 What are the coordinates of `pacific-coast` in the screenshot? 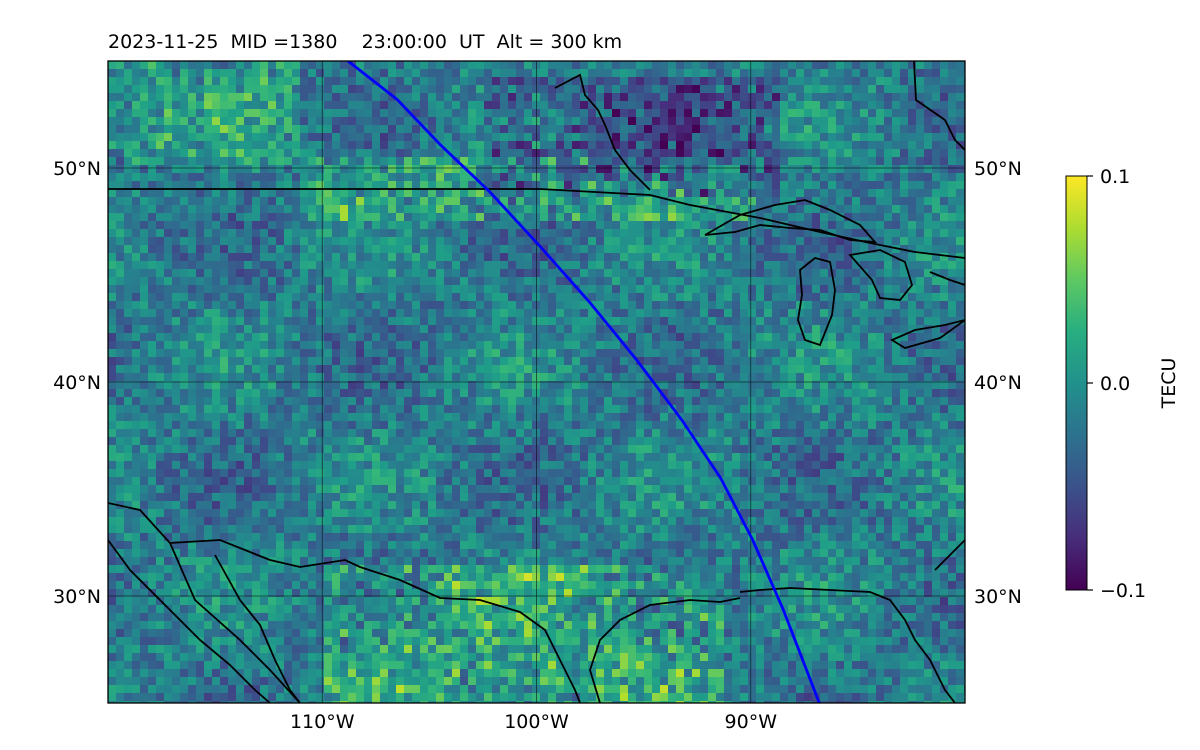 It's located at (189, 621).